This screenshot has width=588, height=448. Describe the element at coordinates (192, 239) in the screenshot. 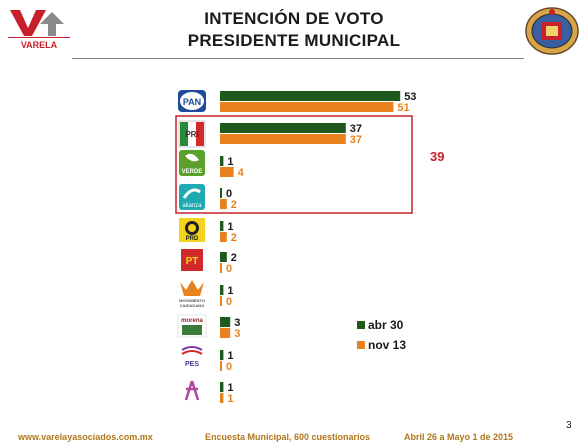

I see `svg-text: PRD` at that location.